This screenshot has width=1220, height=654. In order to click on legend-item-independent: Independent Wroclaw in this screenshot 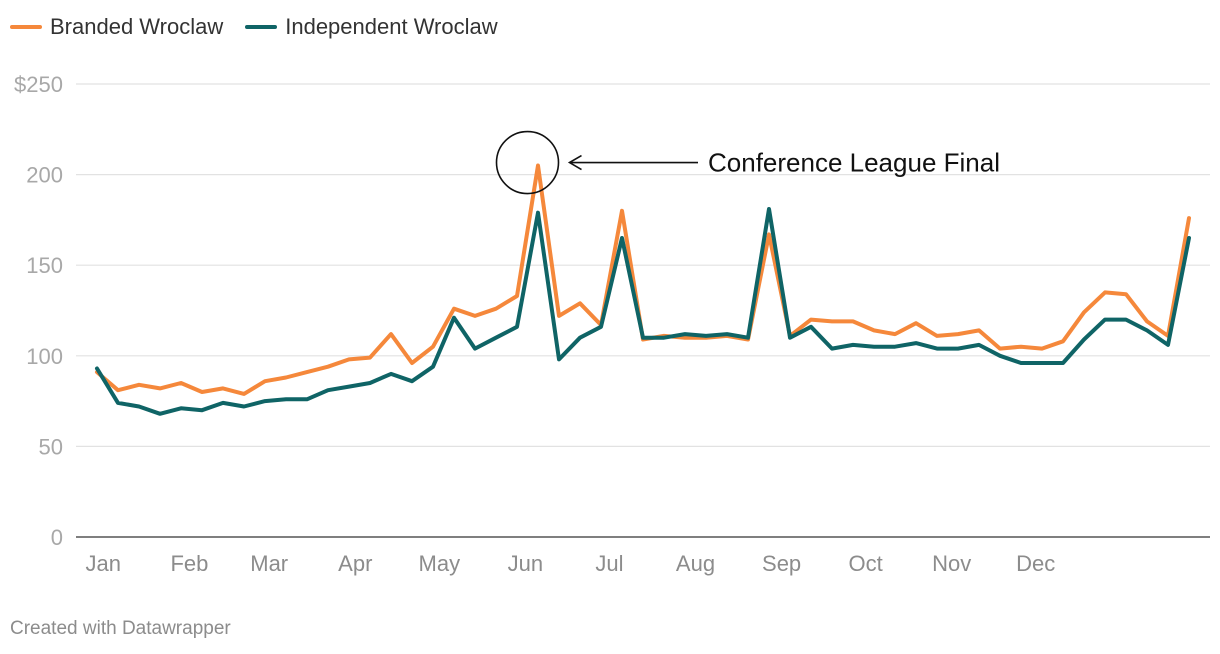, I will do `click(371, 27)`.